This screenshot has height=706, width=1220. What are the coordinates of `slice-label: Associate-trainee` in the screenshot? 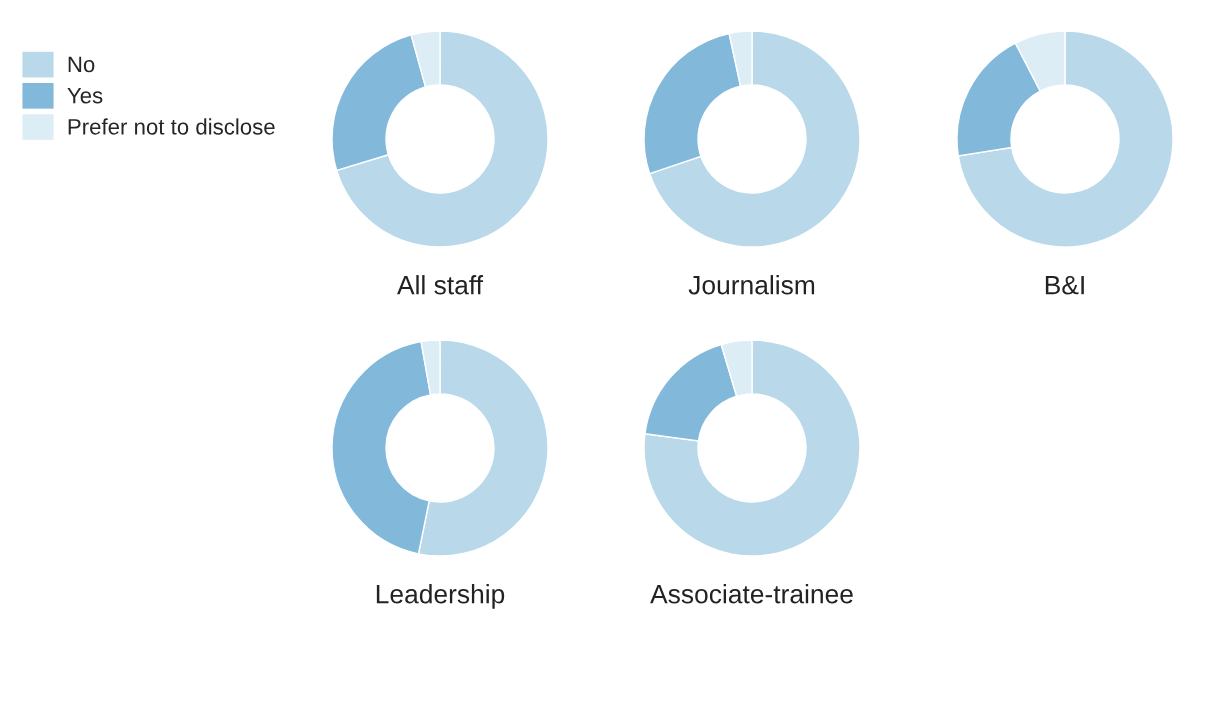 It's located at (751, 594).